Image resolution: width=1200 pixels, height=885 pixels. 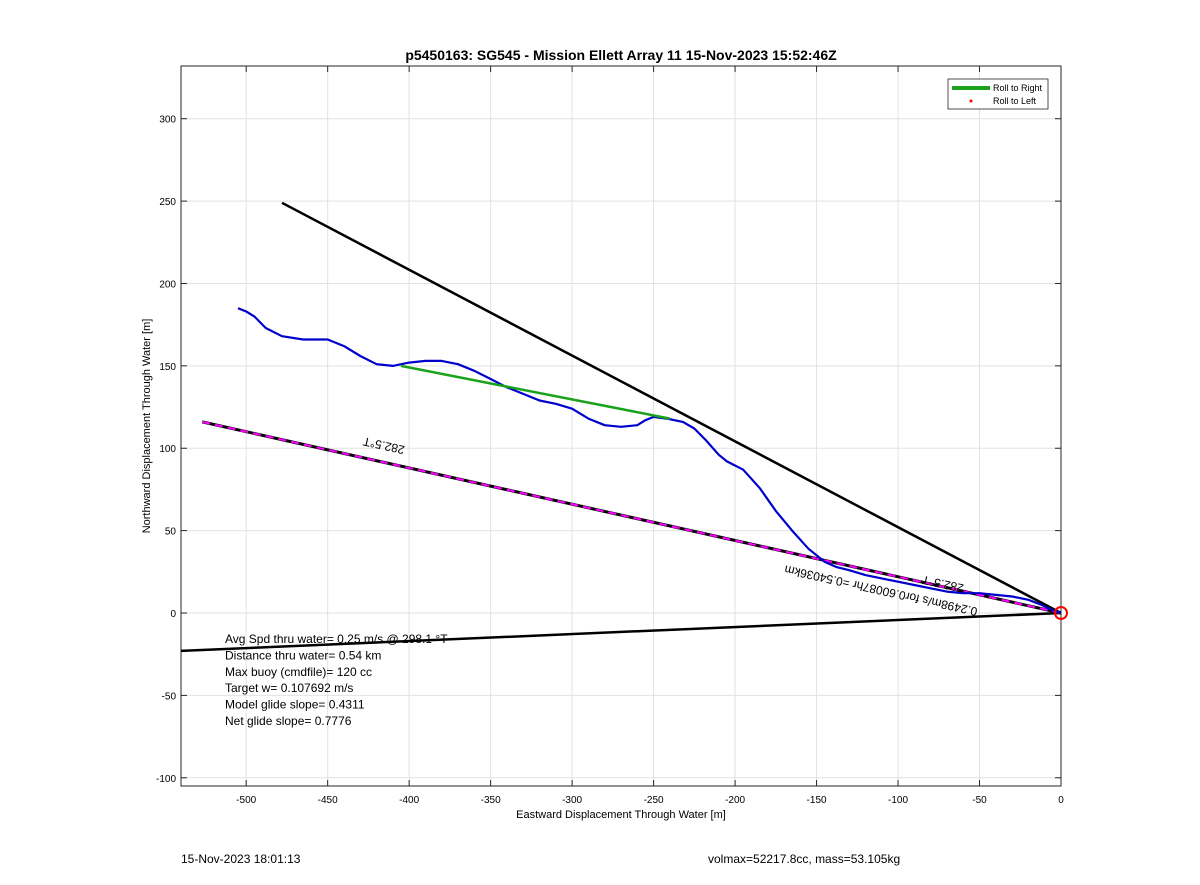 I want to click on end-position-marker, so click(x=1061, y=613).